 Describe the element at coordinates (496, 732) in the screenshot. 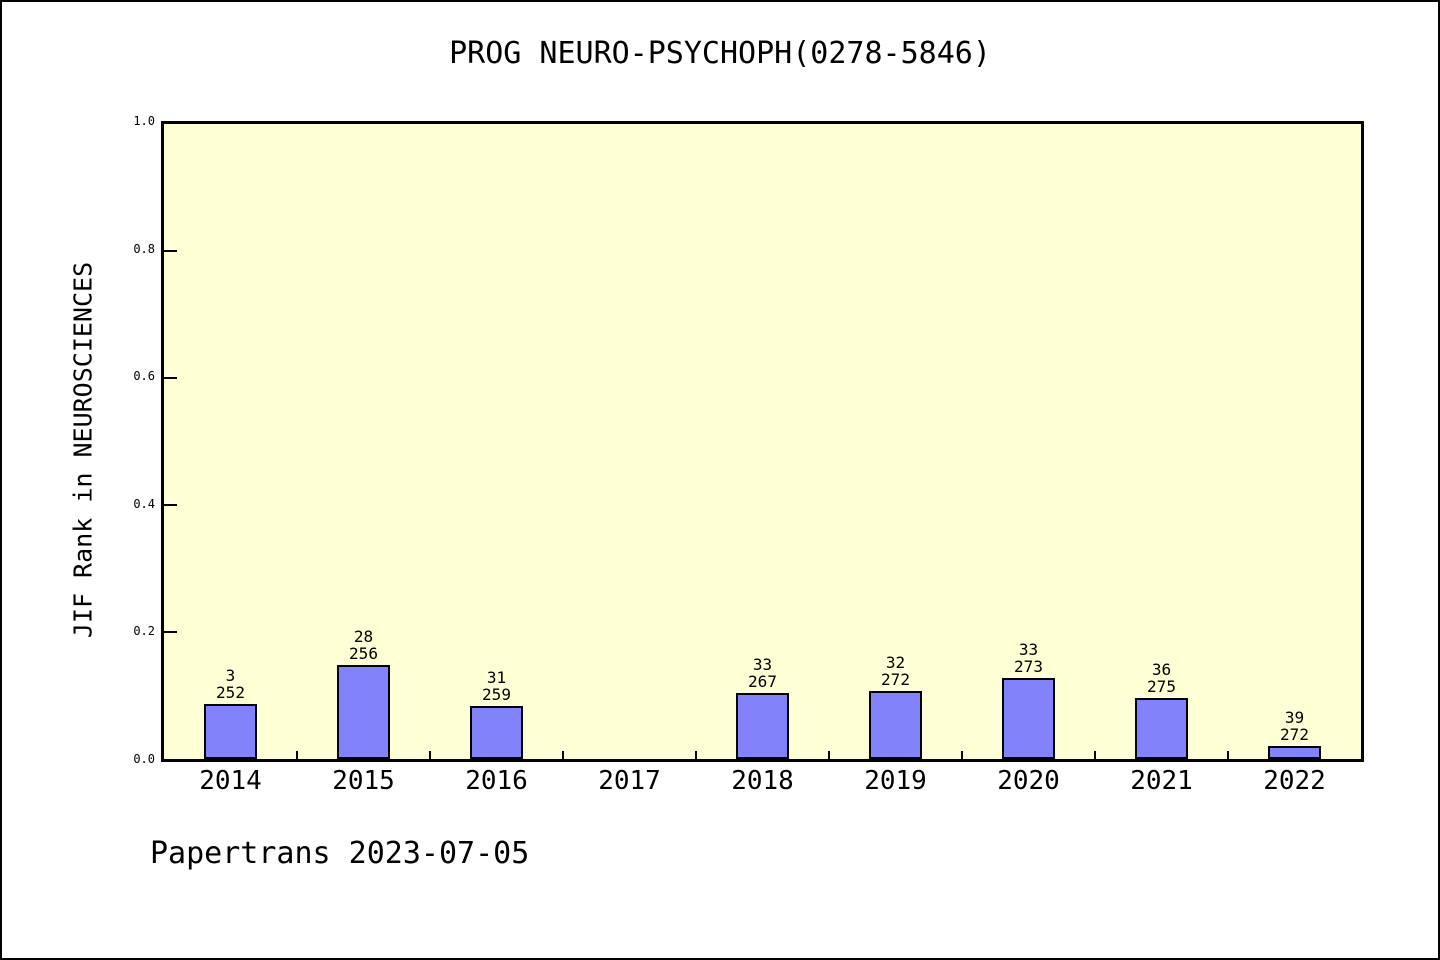

I see `bar-2016` at that location.